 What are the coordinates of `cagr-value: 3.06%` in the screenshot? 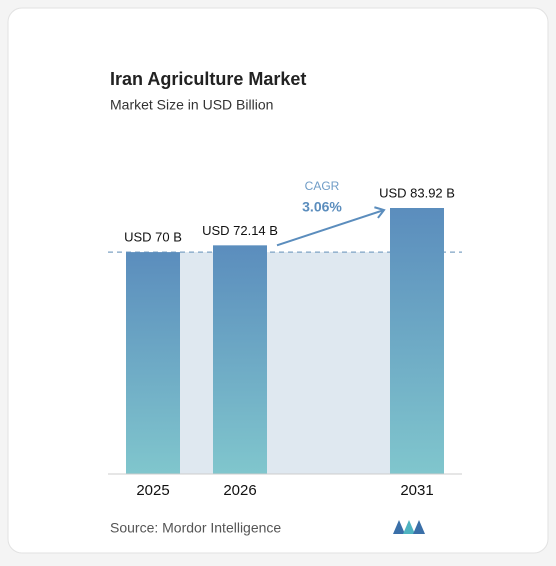 It's located at (322, 207).